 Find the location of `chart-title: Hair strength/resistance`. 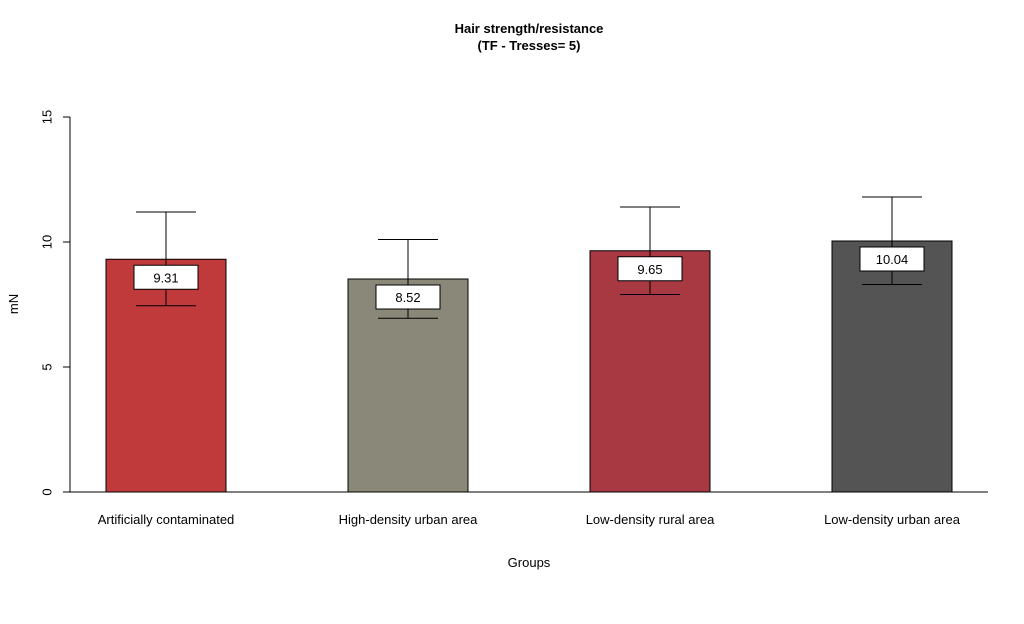

chart-title: Hair strength/resistance is located at coordinates (529, 28).